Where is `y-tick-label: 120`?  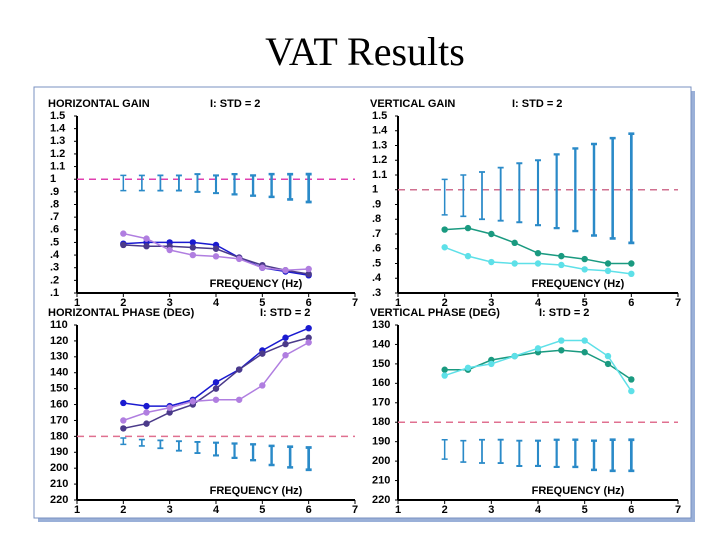
y-tick-label: 120 is located at coordinates (59, 341).